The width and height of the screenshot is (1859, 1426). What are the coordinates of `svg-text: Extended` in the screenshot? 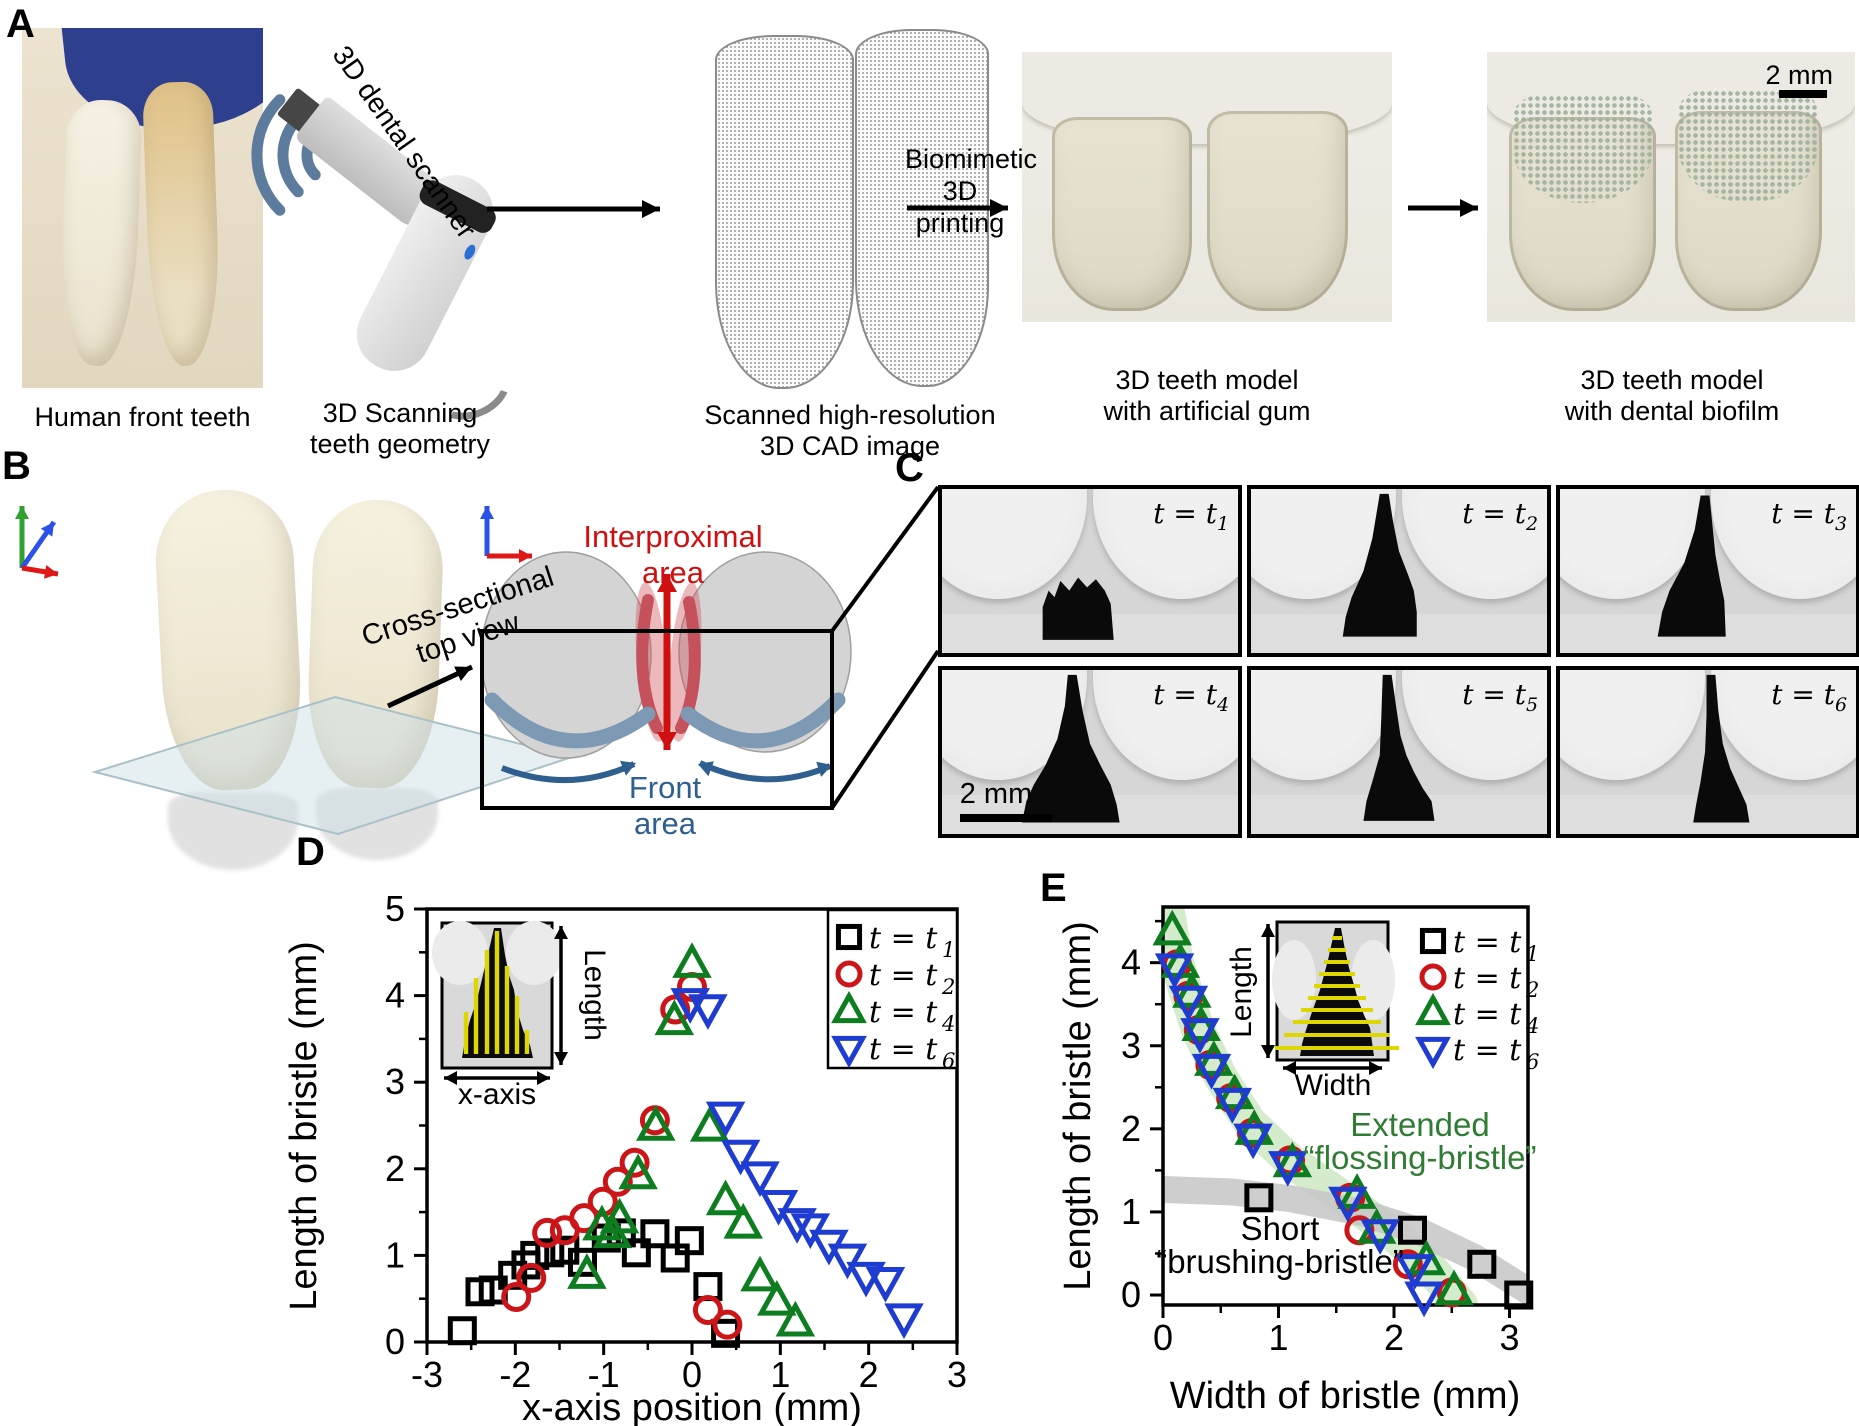 It's located at (1419, 1124).